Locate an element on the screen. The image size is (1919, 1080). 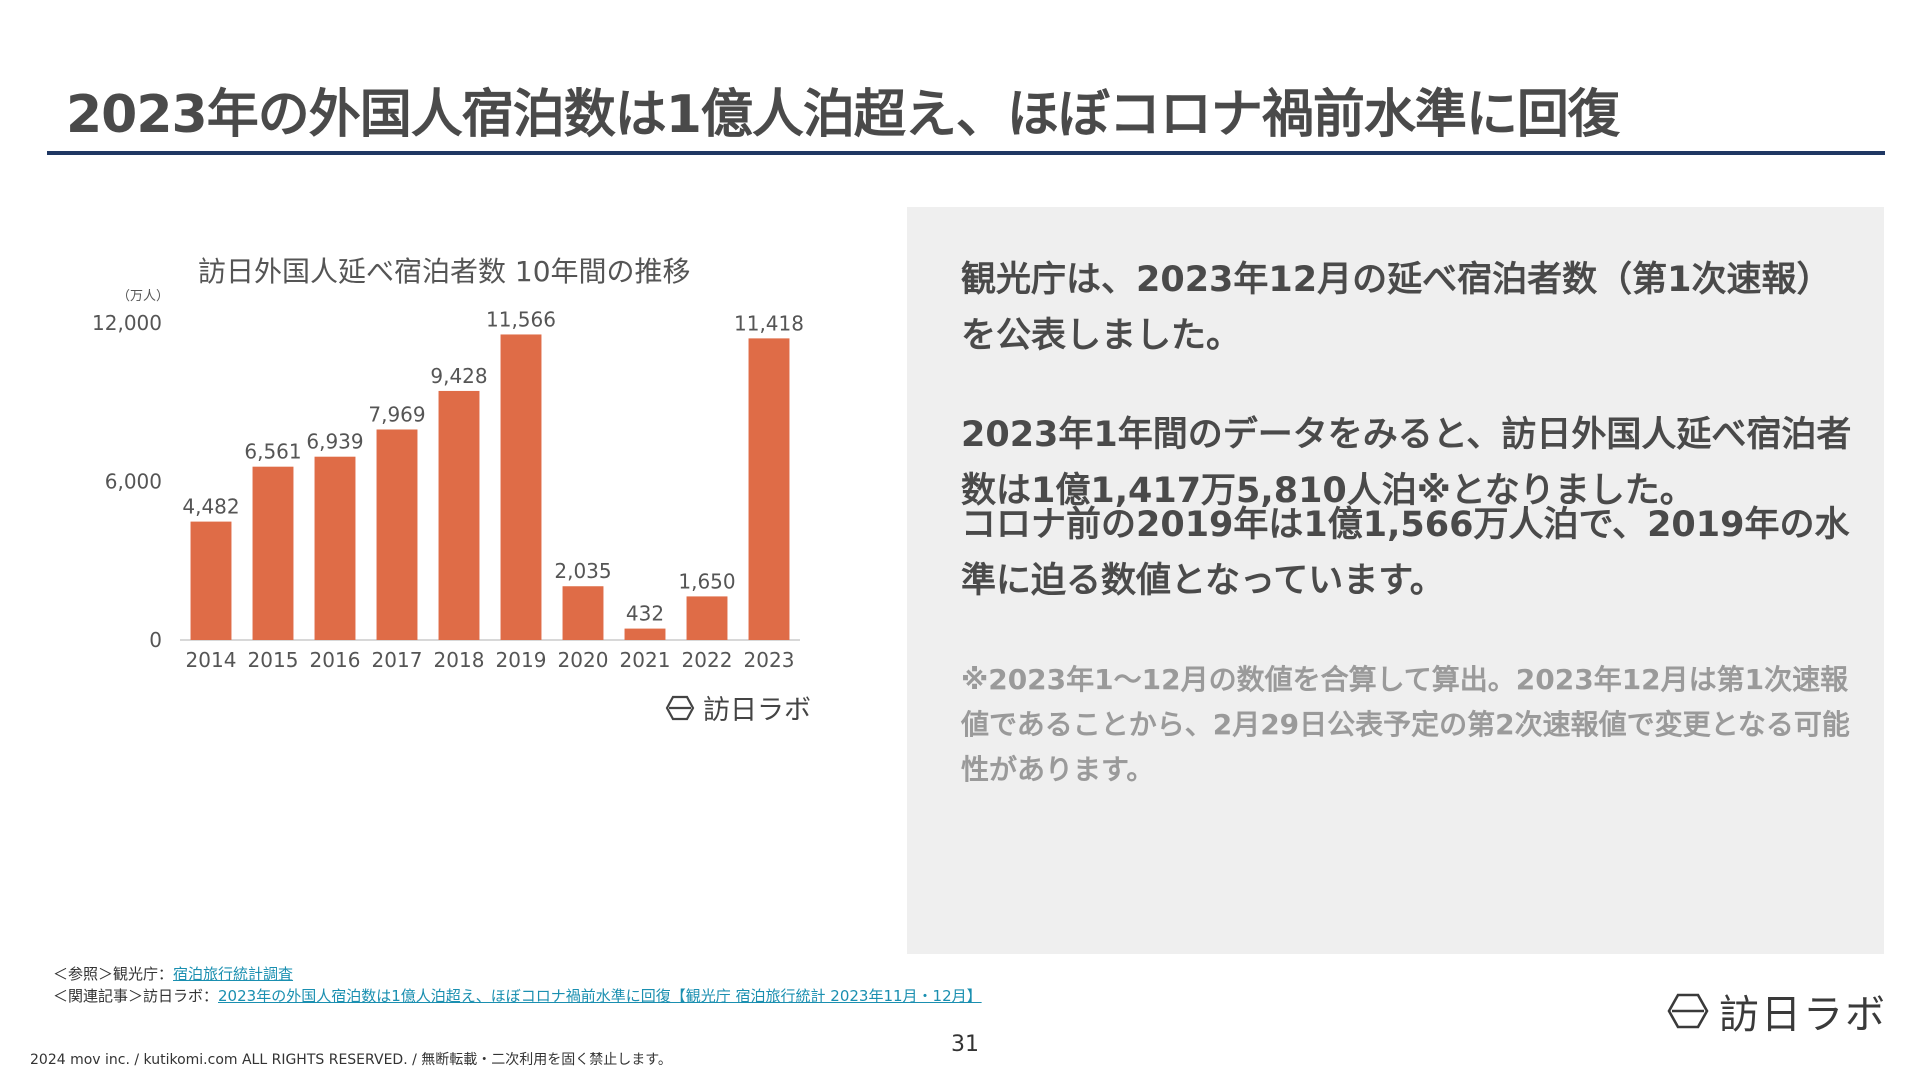
chart-logo: 訪日ラボ is located at coordinates (738, 707).